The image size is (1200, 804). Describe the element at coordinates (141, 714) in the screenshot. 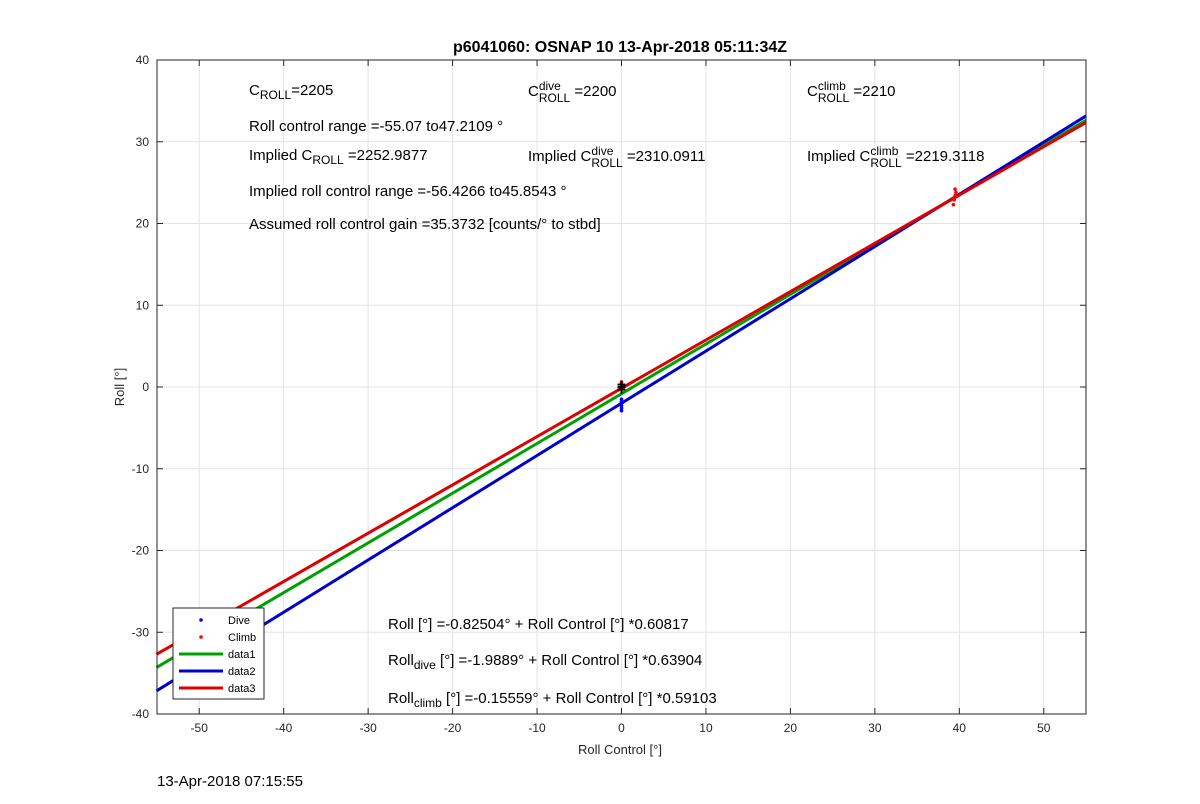

I see `y-tick-label: -40` at that location.